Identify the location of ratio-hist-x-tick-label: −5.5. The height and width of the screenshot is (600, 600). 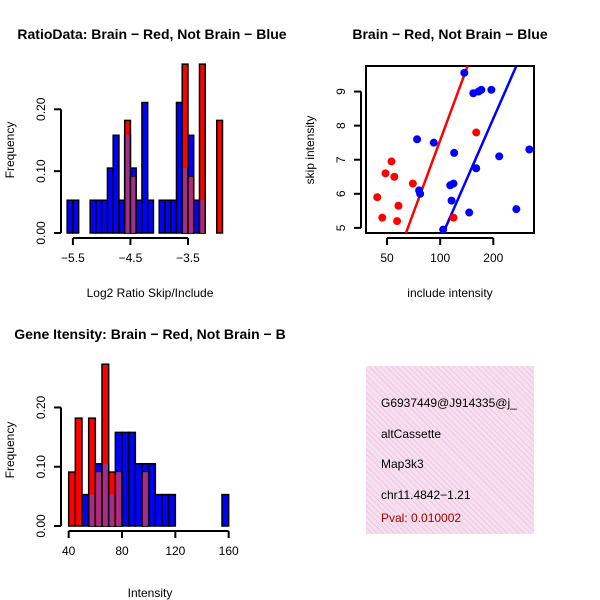
(73, 258).